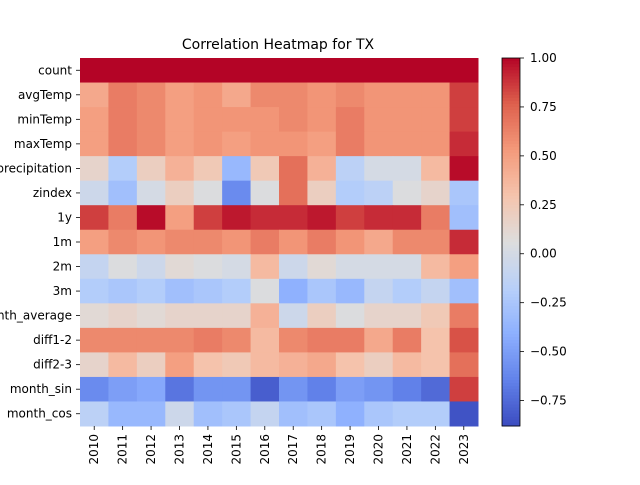 Image resolution: width=640 pixels, height=485 pixels. Describe the element at coordinates (62, 291) in the screenshot. I see `y-tick-label: 3m` at that location.